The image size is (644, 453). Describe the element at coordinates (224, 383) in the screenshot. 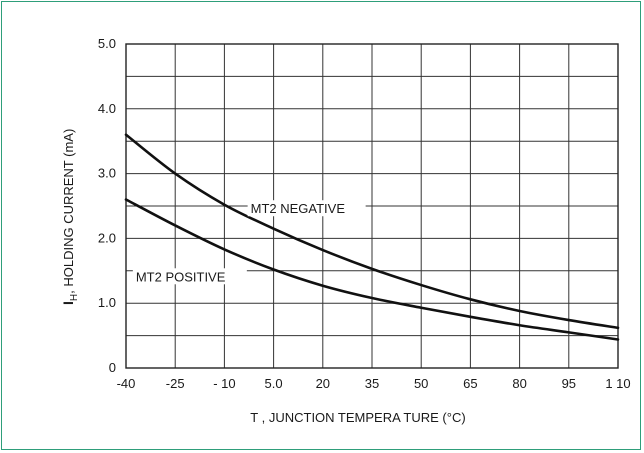

I see `x-tick-label: - 10` at that location.